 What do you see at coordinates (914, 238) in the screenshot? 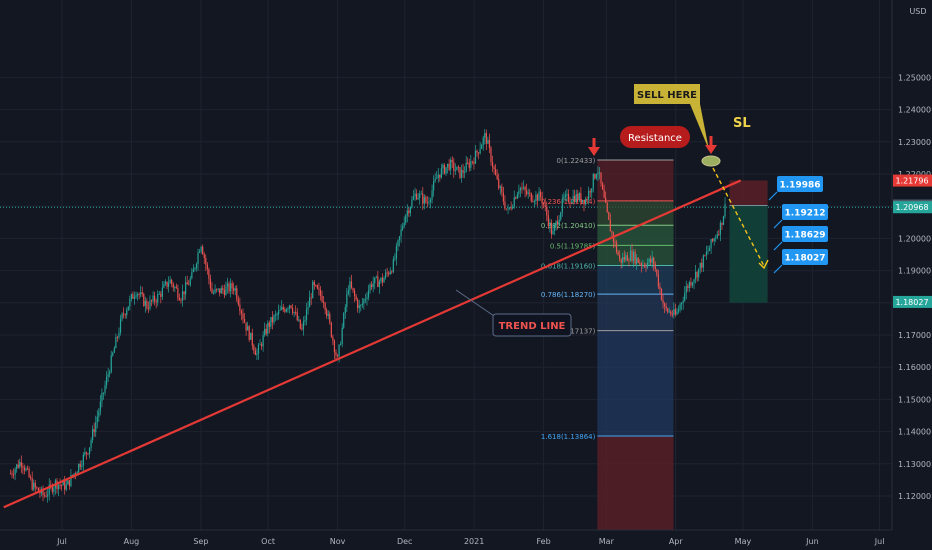
I see `price-tick-label: 1.20000` at bounding box center [914, 238].